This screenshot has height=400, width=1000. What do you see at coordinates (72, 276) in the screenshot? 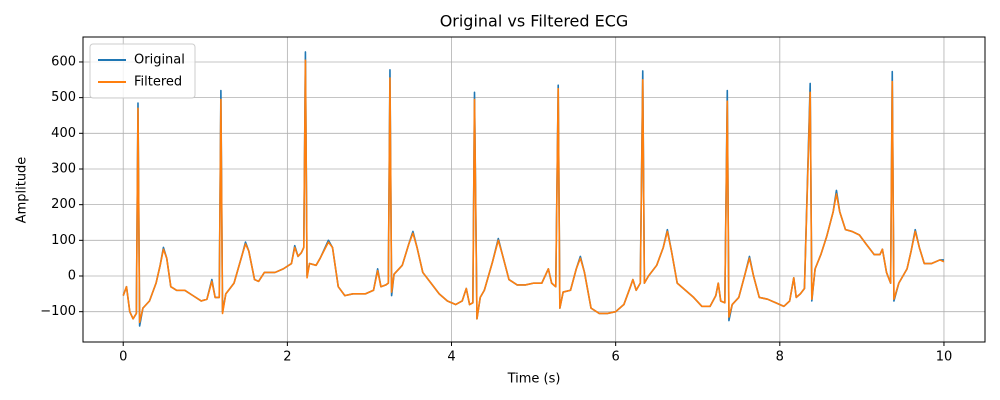
I see `y-tick-label: 0` at bounding box center [72, 276].